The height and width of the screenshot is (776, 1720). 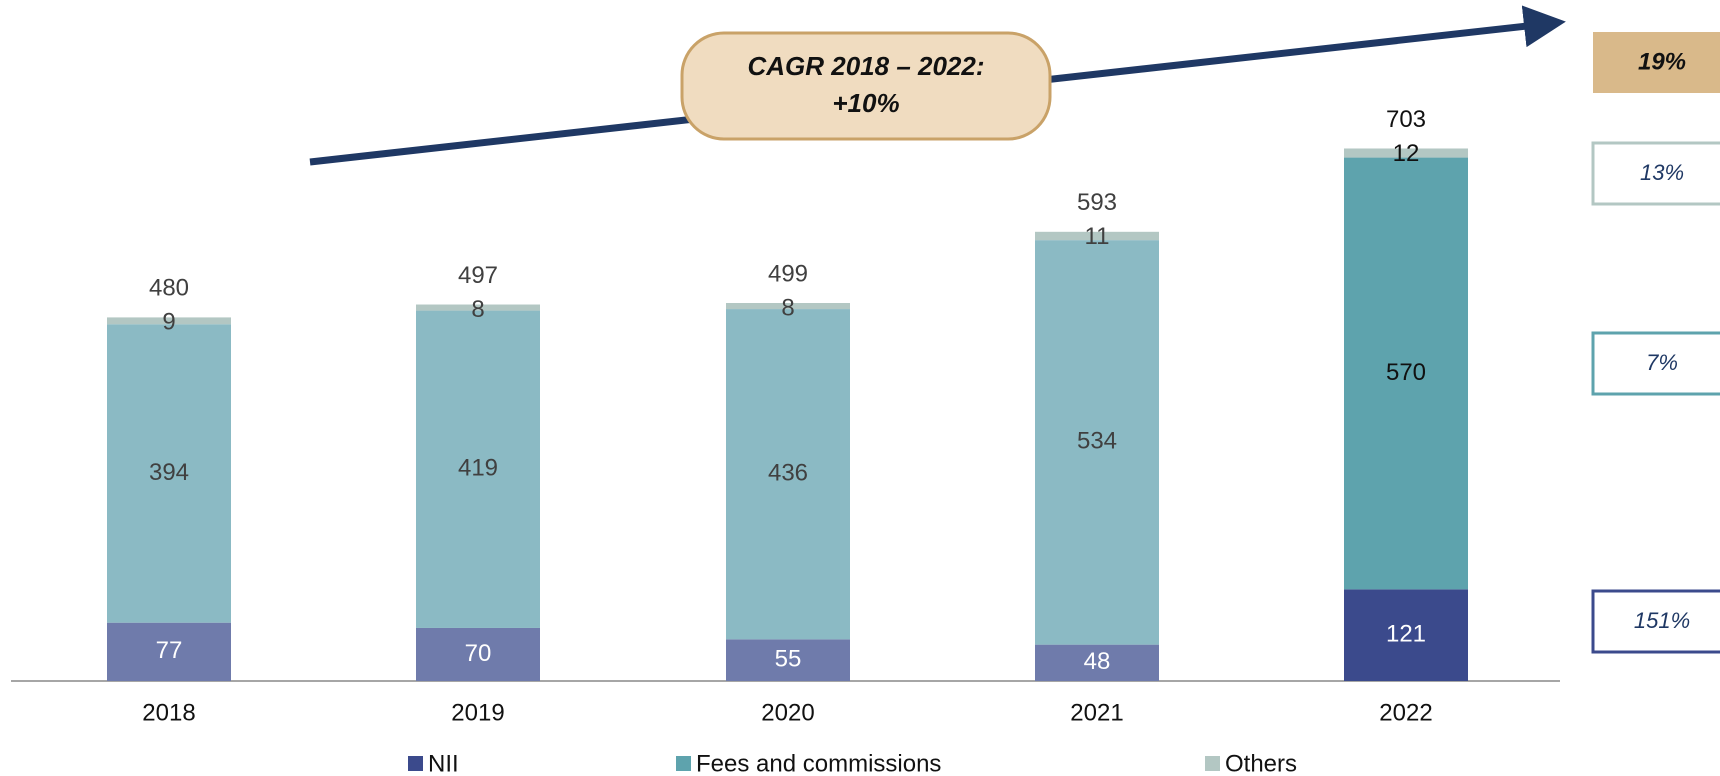 I want to click on data-label: 11, so click(x=1097, y=236).